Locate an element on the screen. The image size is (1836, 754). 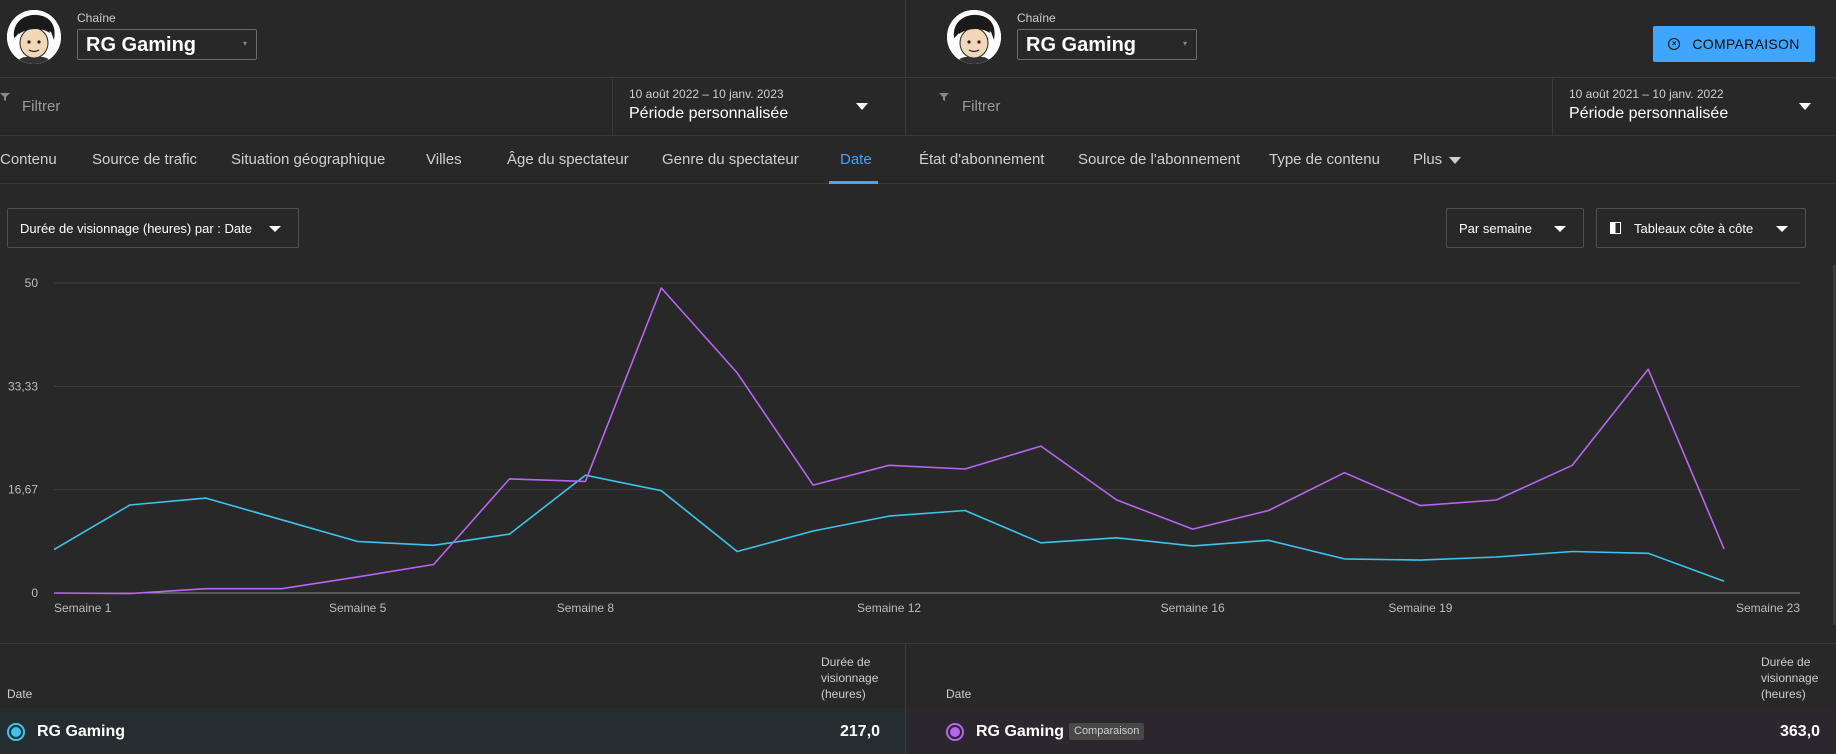
metric-dropdown-label: Durée de visionnage (heures) par : Date is located at coordinates (136, 228).